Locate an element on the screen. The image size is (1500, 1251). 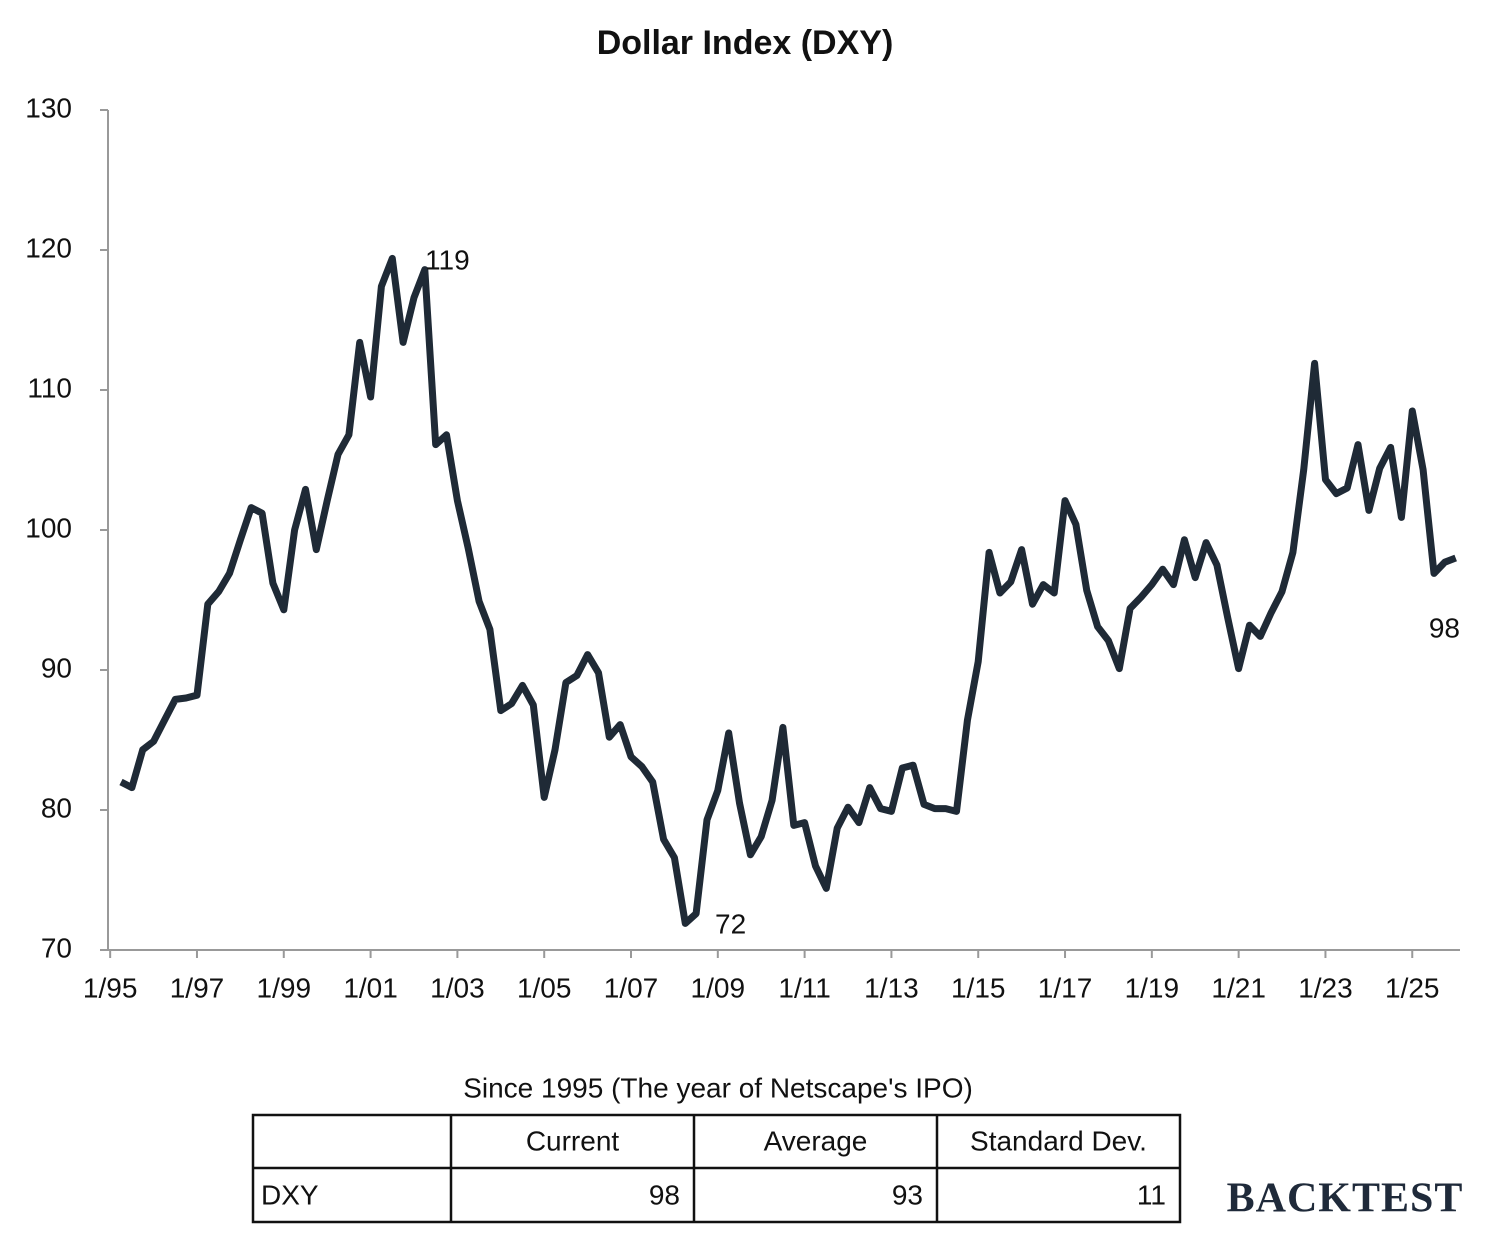
table-cell: DXY is located at coordinates (290, 1194).